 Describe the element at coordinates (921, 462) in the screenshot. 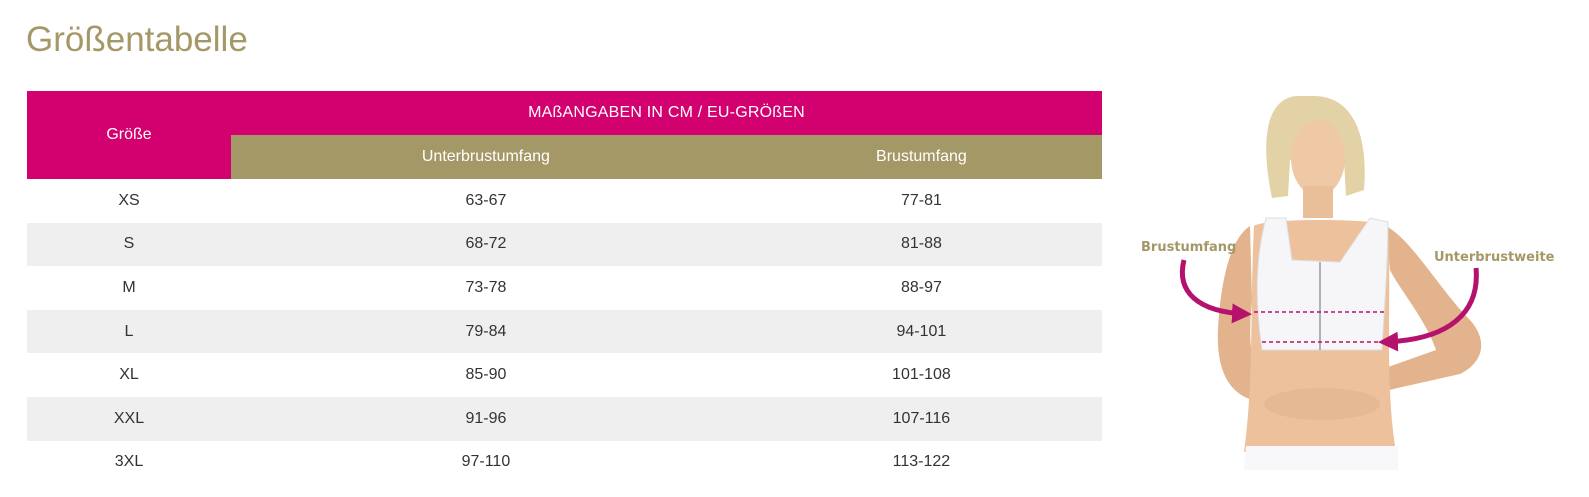

I see `cell-bust: 113-122` at that location.